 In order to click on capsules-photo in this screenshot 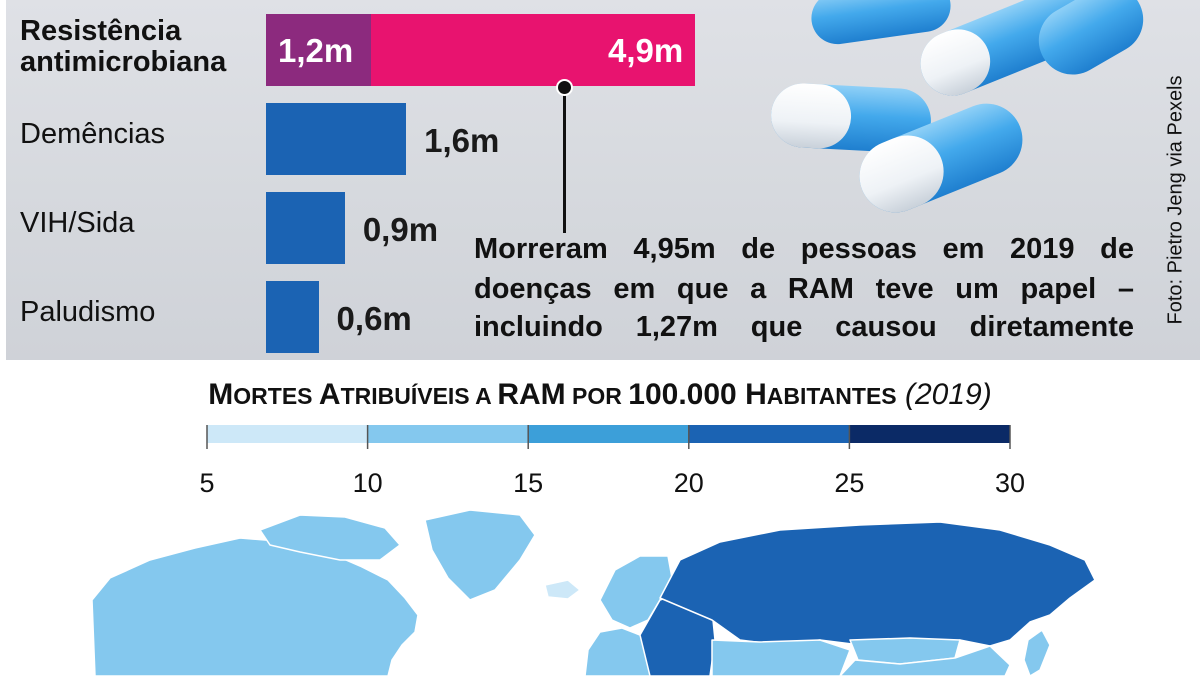, I will do `click(957, 106)`.